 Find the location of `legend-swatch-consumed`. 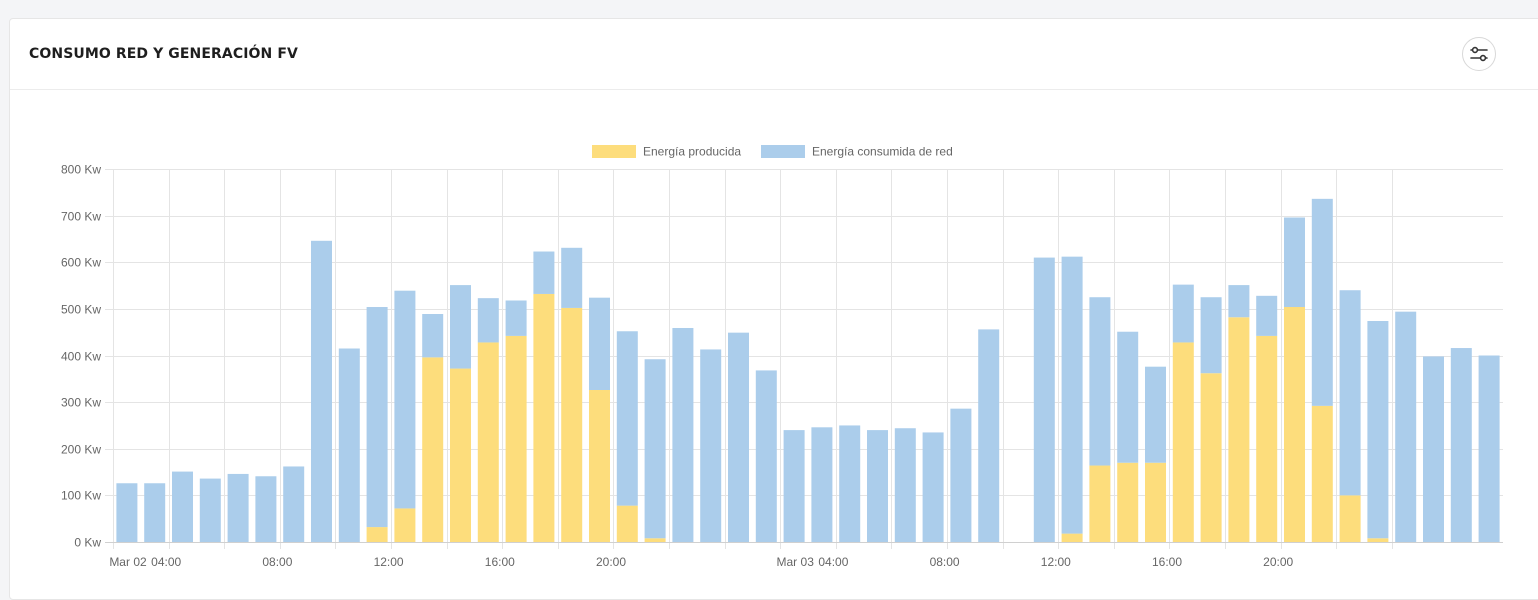

legend-swatch-consumed is located at coordinates (783, 151).